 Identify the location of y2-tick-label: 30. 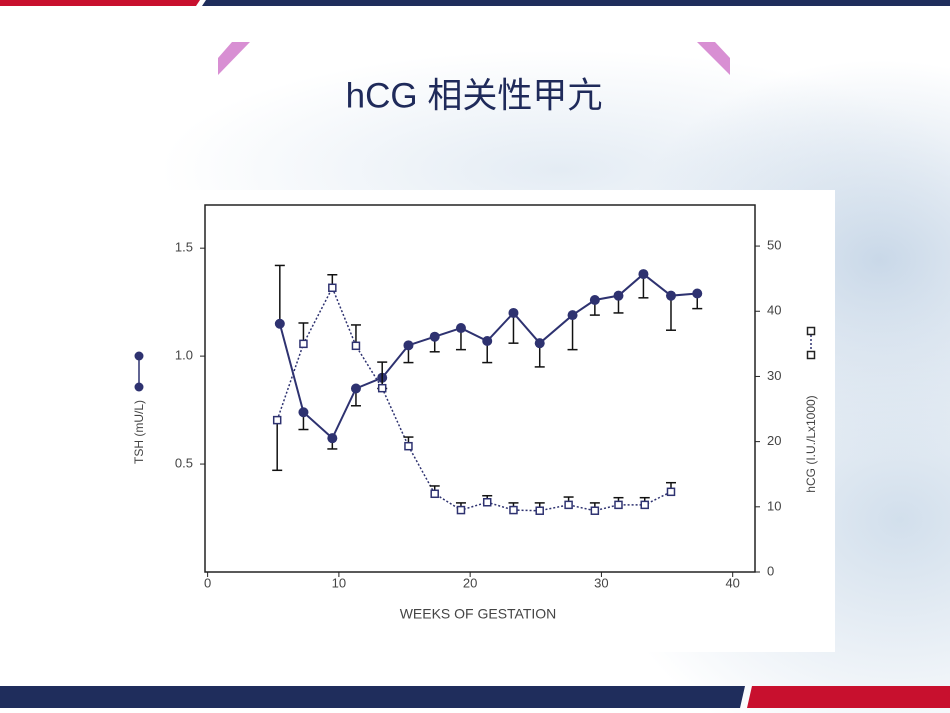
(774, 375).